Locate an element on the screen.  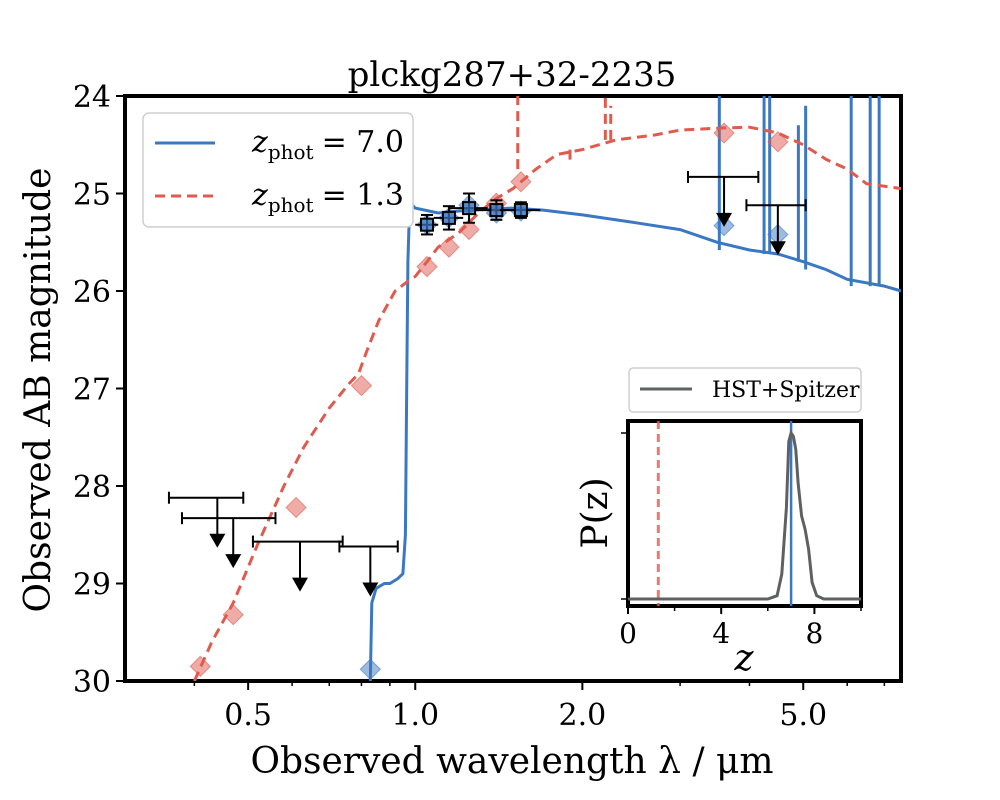
y-tick-label-2: 26 is located at coordinates (92, 292).